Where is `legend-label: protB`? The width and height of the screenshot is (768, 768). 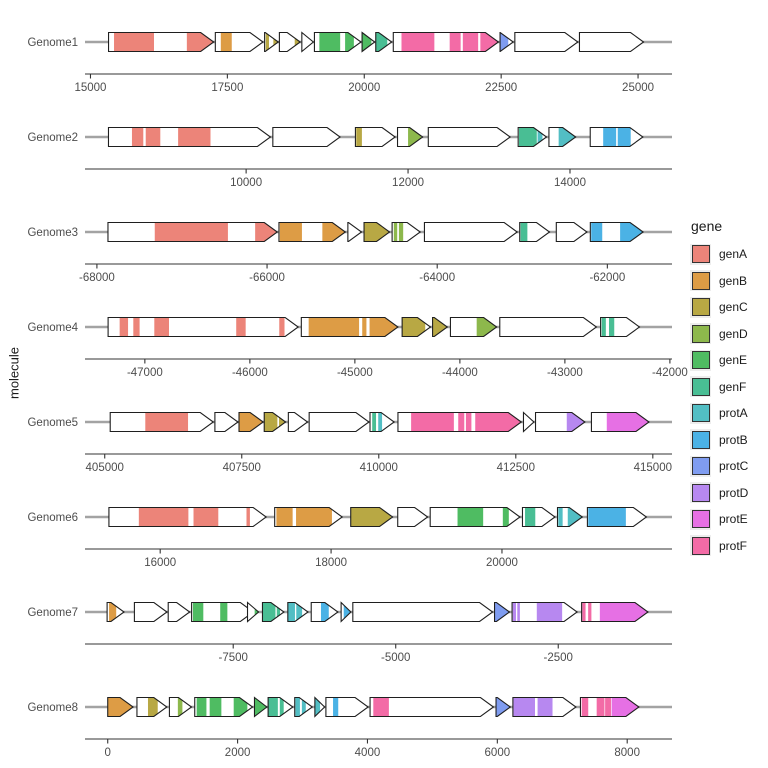 legend-label: protB is located at coordinates (733, 439).